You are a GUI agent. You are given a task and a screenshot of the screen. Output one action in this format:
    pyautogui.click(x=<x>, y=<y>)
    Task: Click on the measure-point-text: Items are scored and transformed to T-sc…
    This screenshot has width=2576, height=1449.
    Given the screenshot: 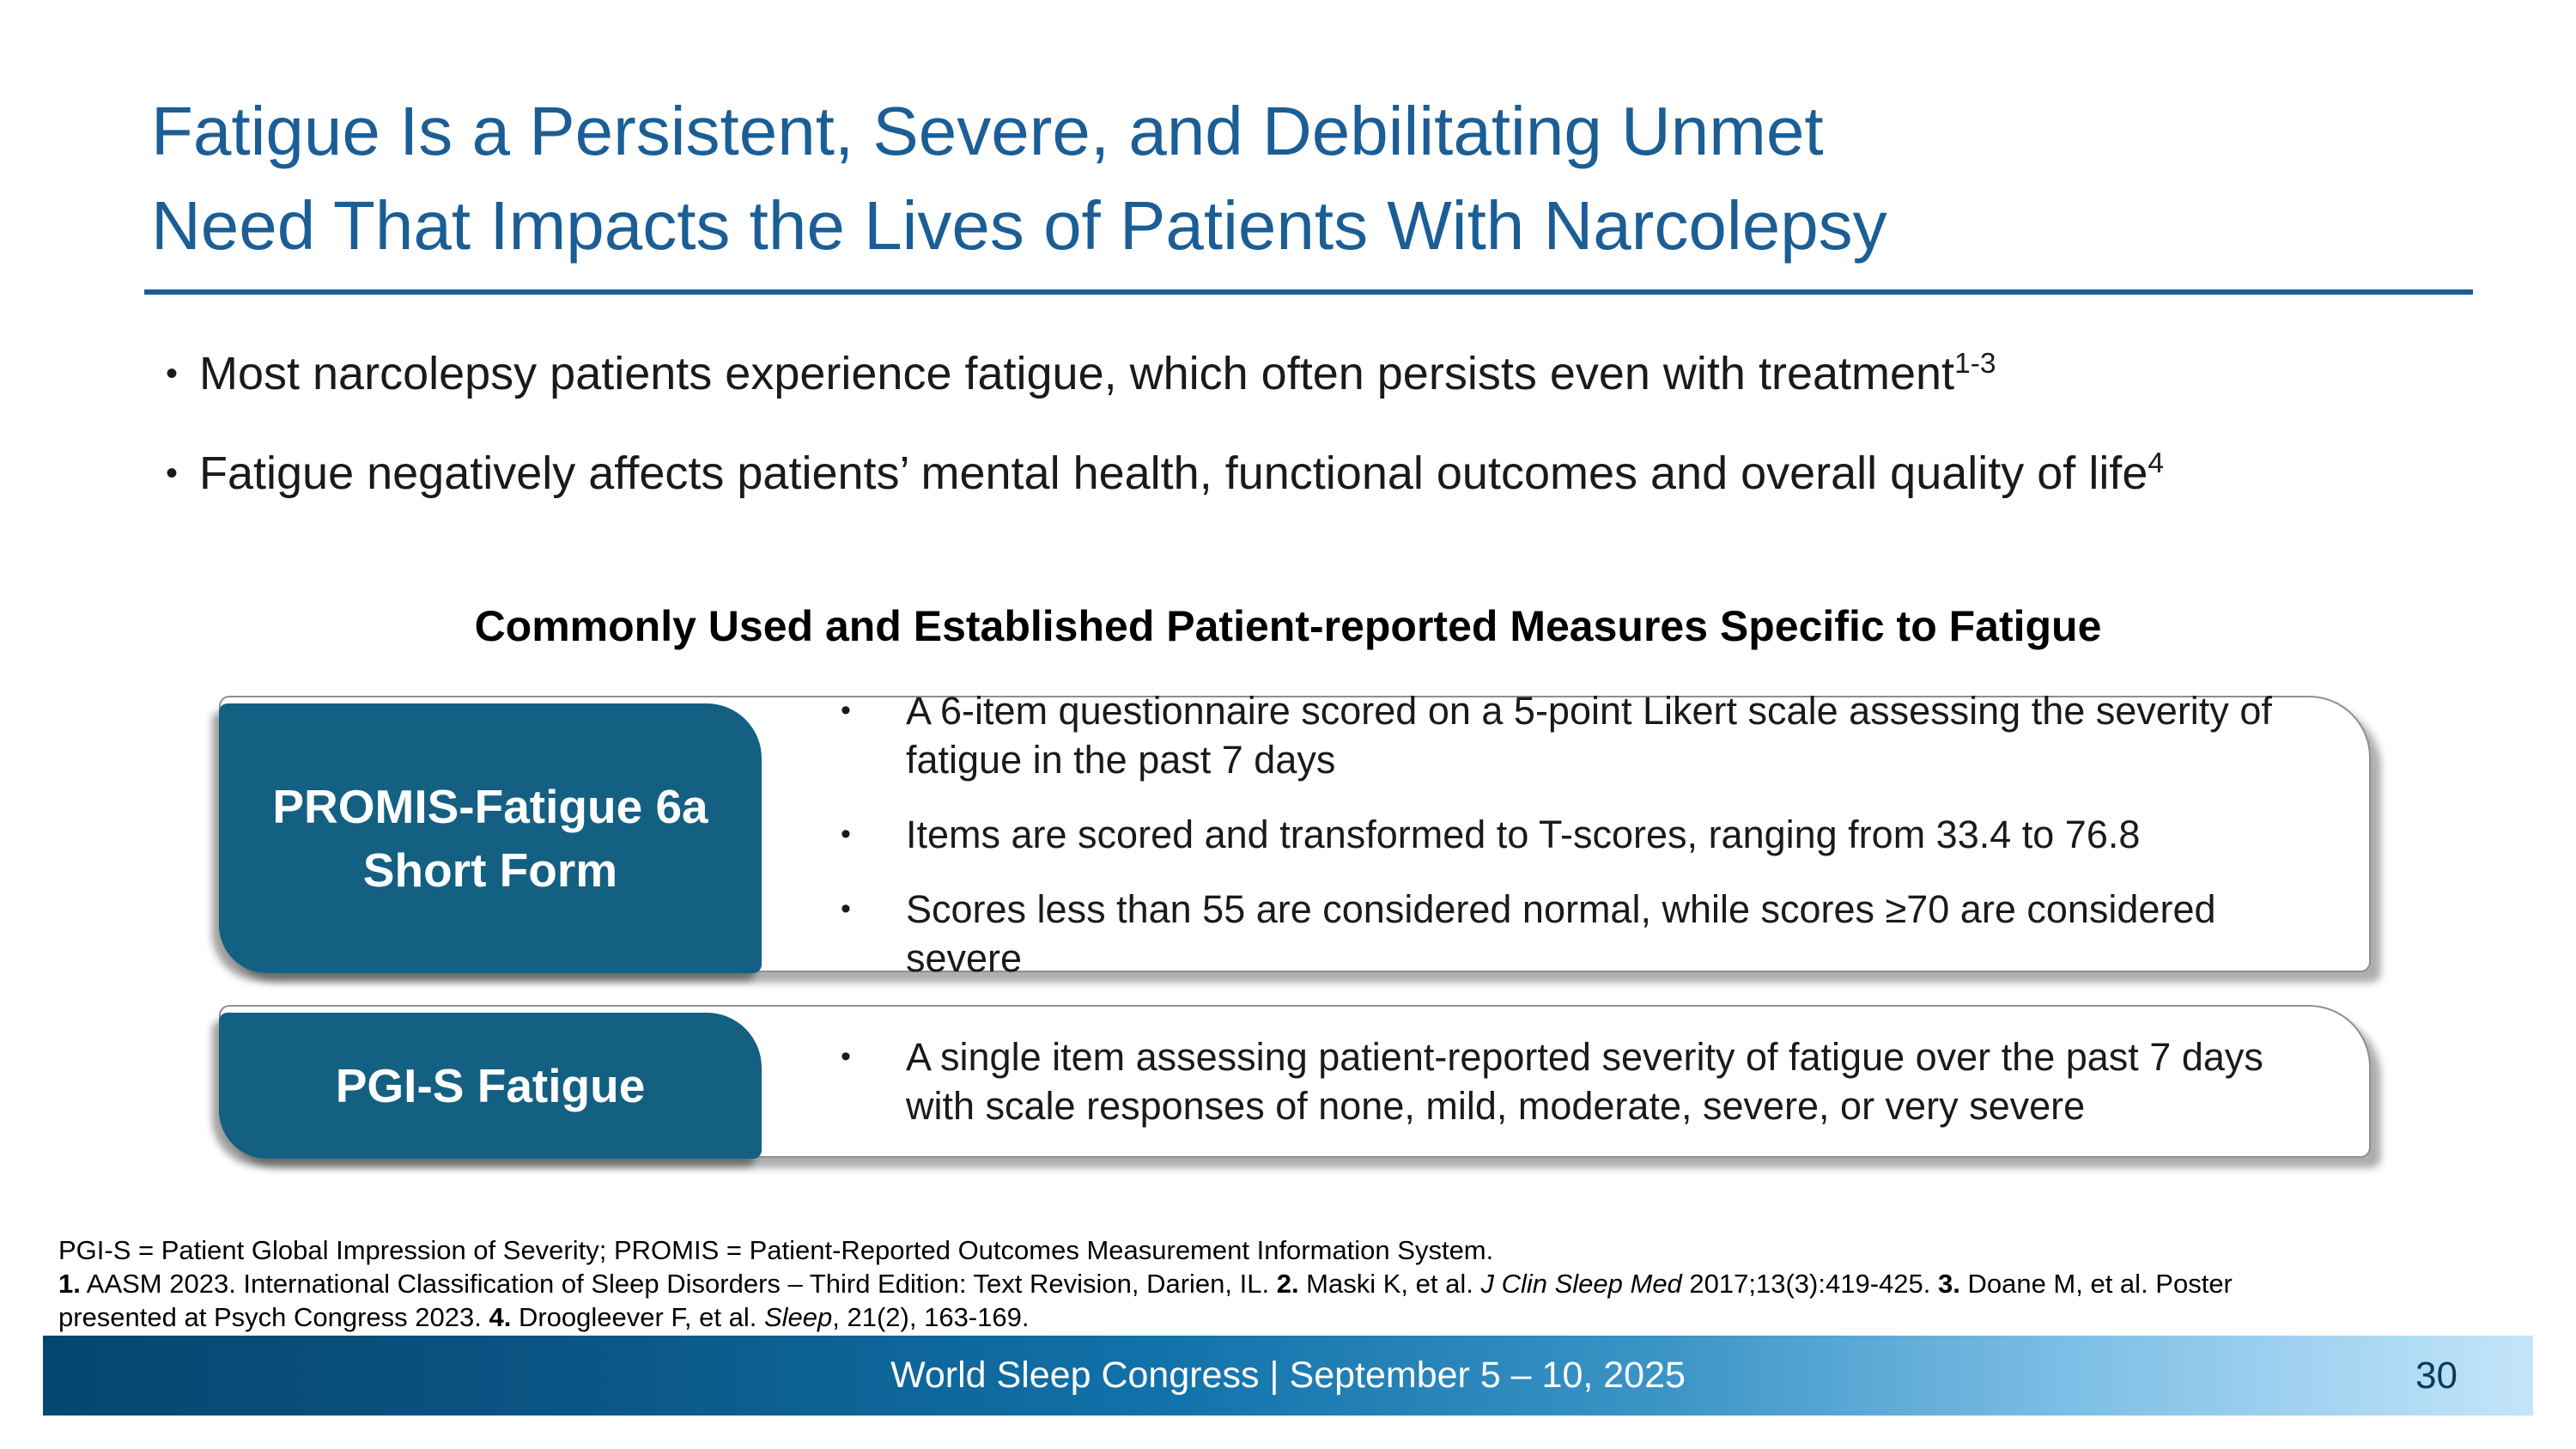 What is the action you would take?
    pyautogui.click(x=1524, y=834)
    